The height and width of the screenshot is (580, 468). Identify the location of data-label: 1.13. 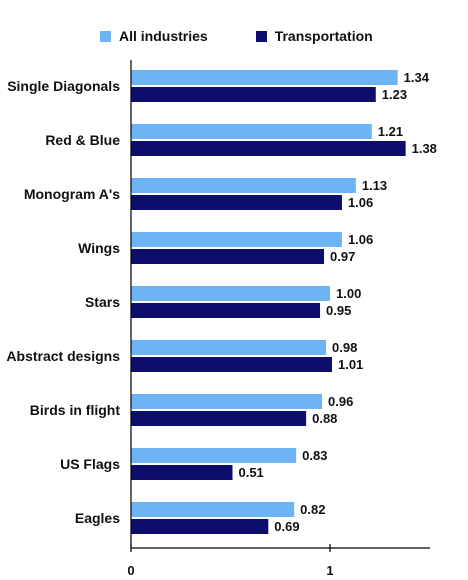
(374, 185).